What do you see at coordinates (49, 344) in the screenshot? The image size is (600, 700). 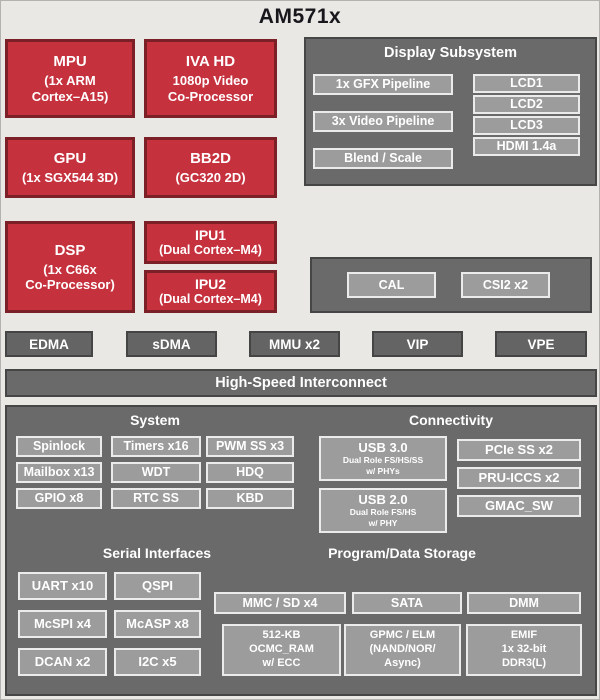 I see `chip-edma: EDMA` at bounding box center [49, 344].